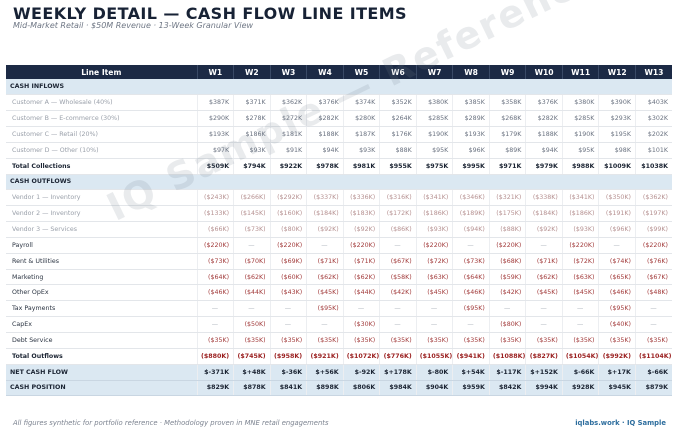 This screenshot has width=680, height=433. I want to click on value-cell: $981K, so click(361, 166).